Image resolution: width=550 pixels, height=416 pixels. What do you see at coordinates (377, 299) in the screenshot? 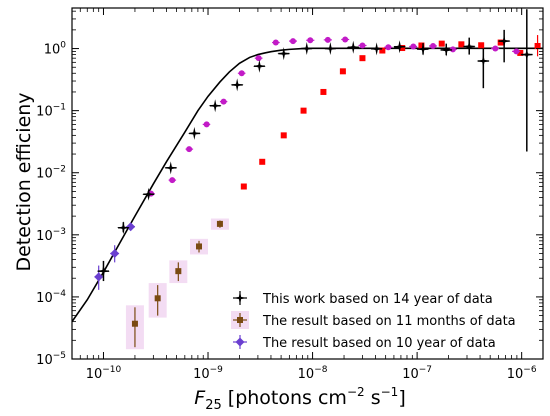
I see `legend-label: This work based on 14 year of data` at bounding box center [377, 299].